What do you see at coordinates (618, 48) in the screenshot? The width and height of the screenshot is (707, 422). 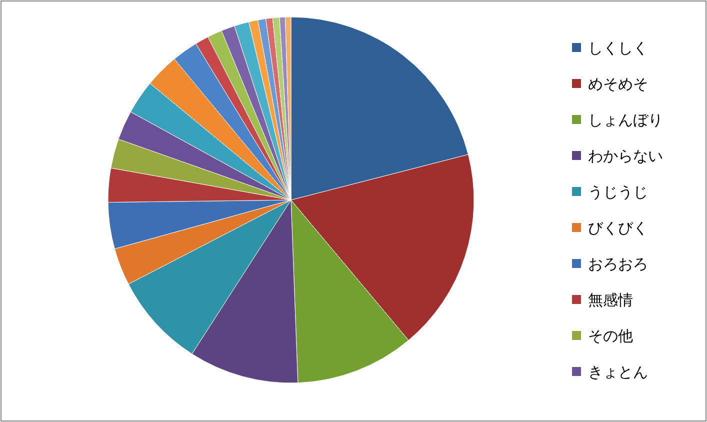 I see `legend-label: しくしく` at bounding box center [618, 48].